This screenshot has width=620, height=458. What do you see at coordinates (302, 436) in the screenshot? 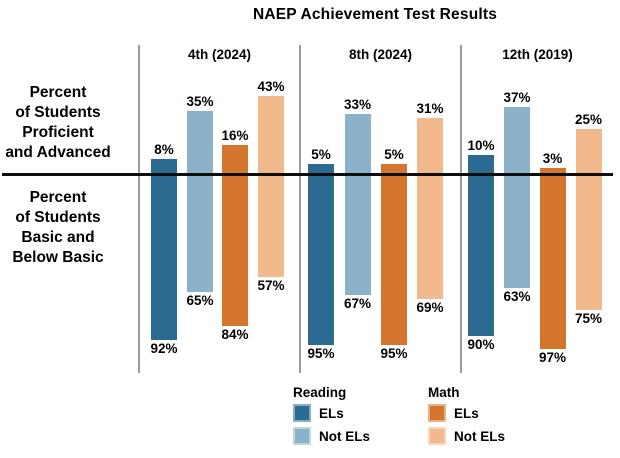
I see `reading-not-els-swatch` at bounding box center [302, 436].